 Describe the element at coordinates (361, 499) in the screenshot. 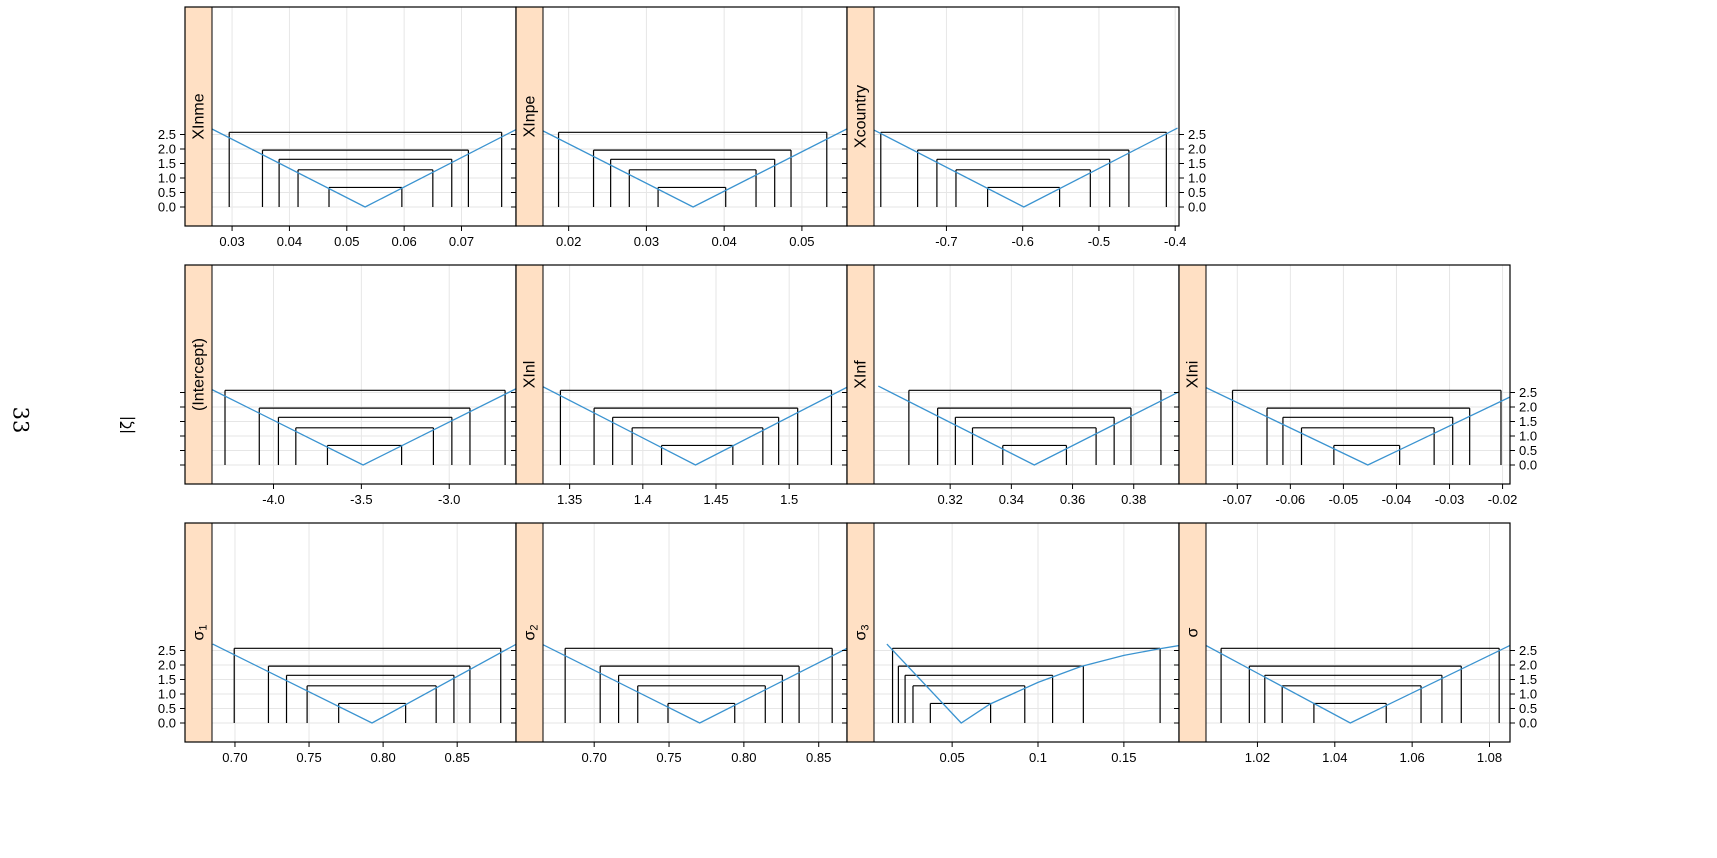

I see `x-tick-label: -3.5` at that location.